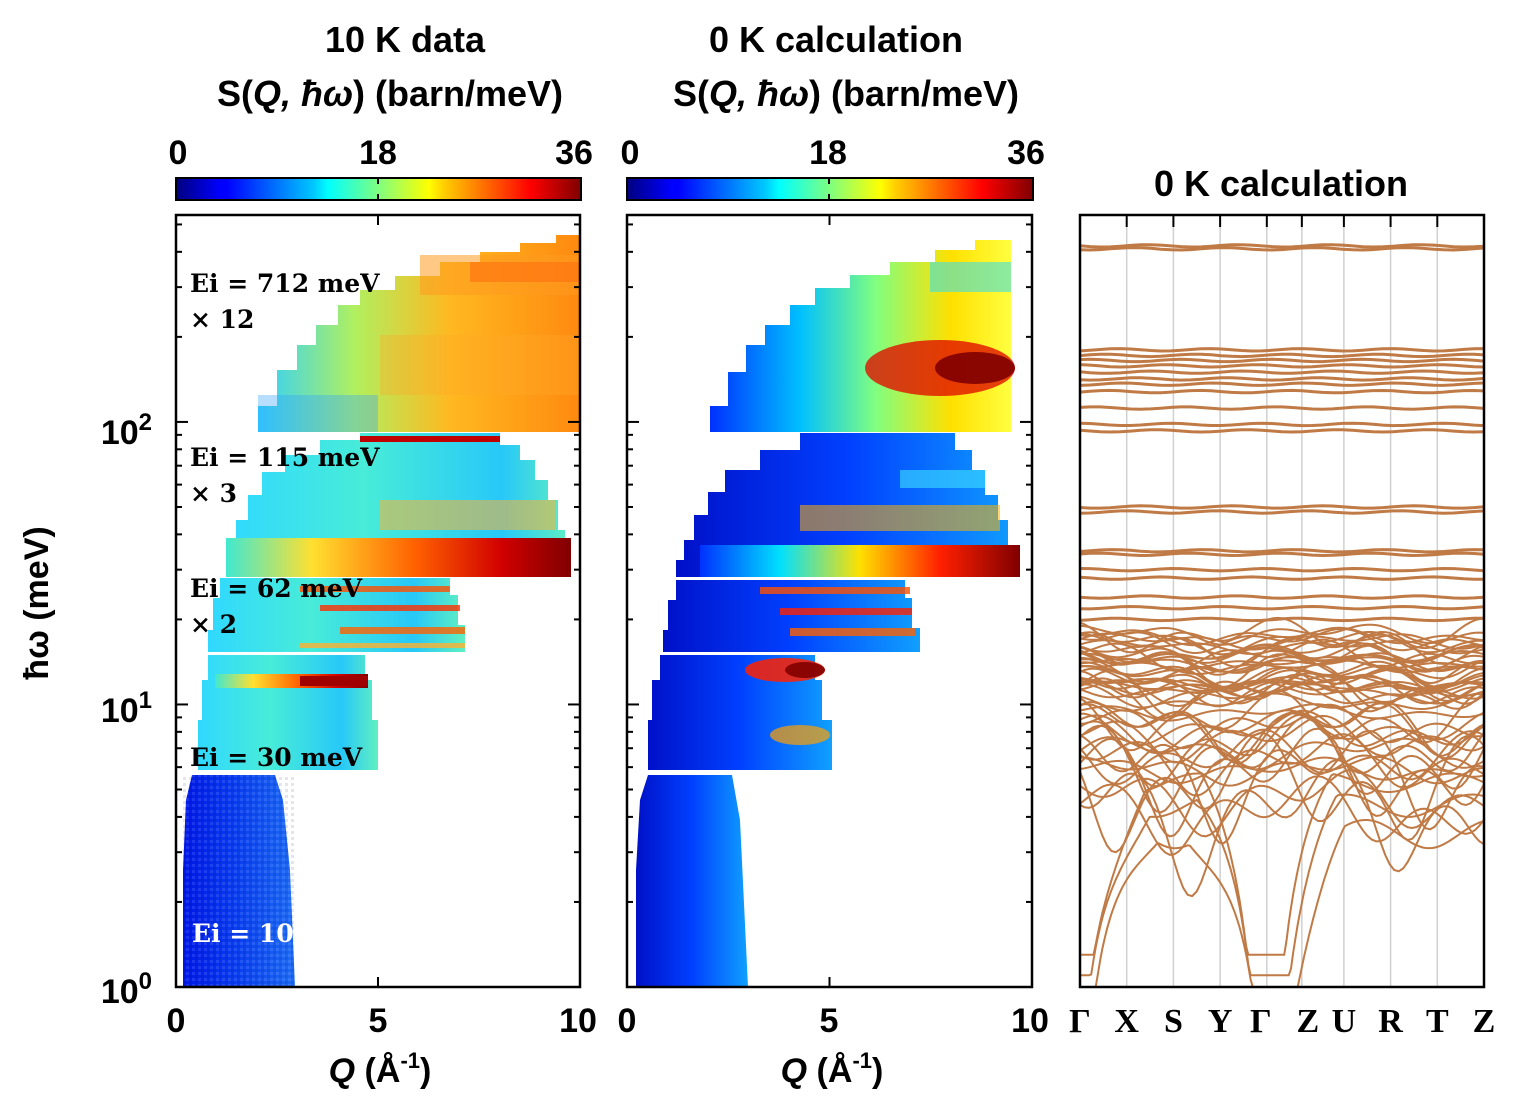 This screenshot has height=1117, width=1536. I want to click on colorbar-2-tick-0: 0, so click(630, 153).